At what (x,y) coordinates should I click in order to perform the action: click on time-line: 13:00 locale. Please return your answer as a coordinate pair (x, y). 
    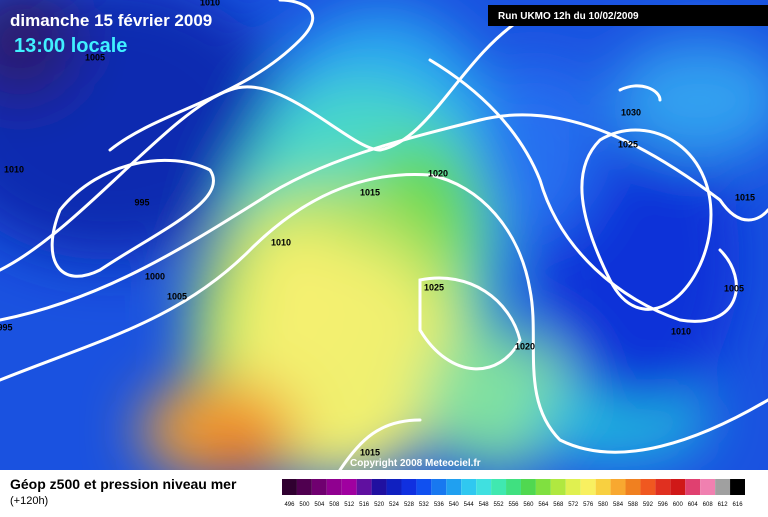
    Looking at the image, I should click on (70, 46).